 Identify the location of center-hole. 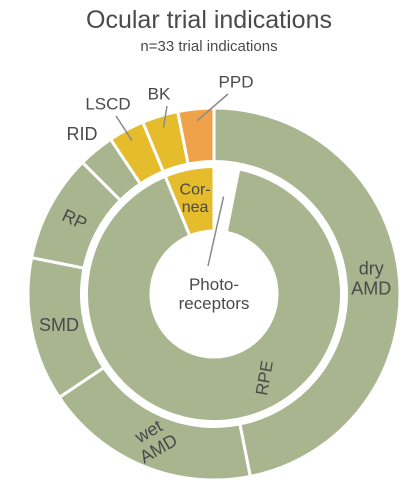
(214, 294).